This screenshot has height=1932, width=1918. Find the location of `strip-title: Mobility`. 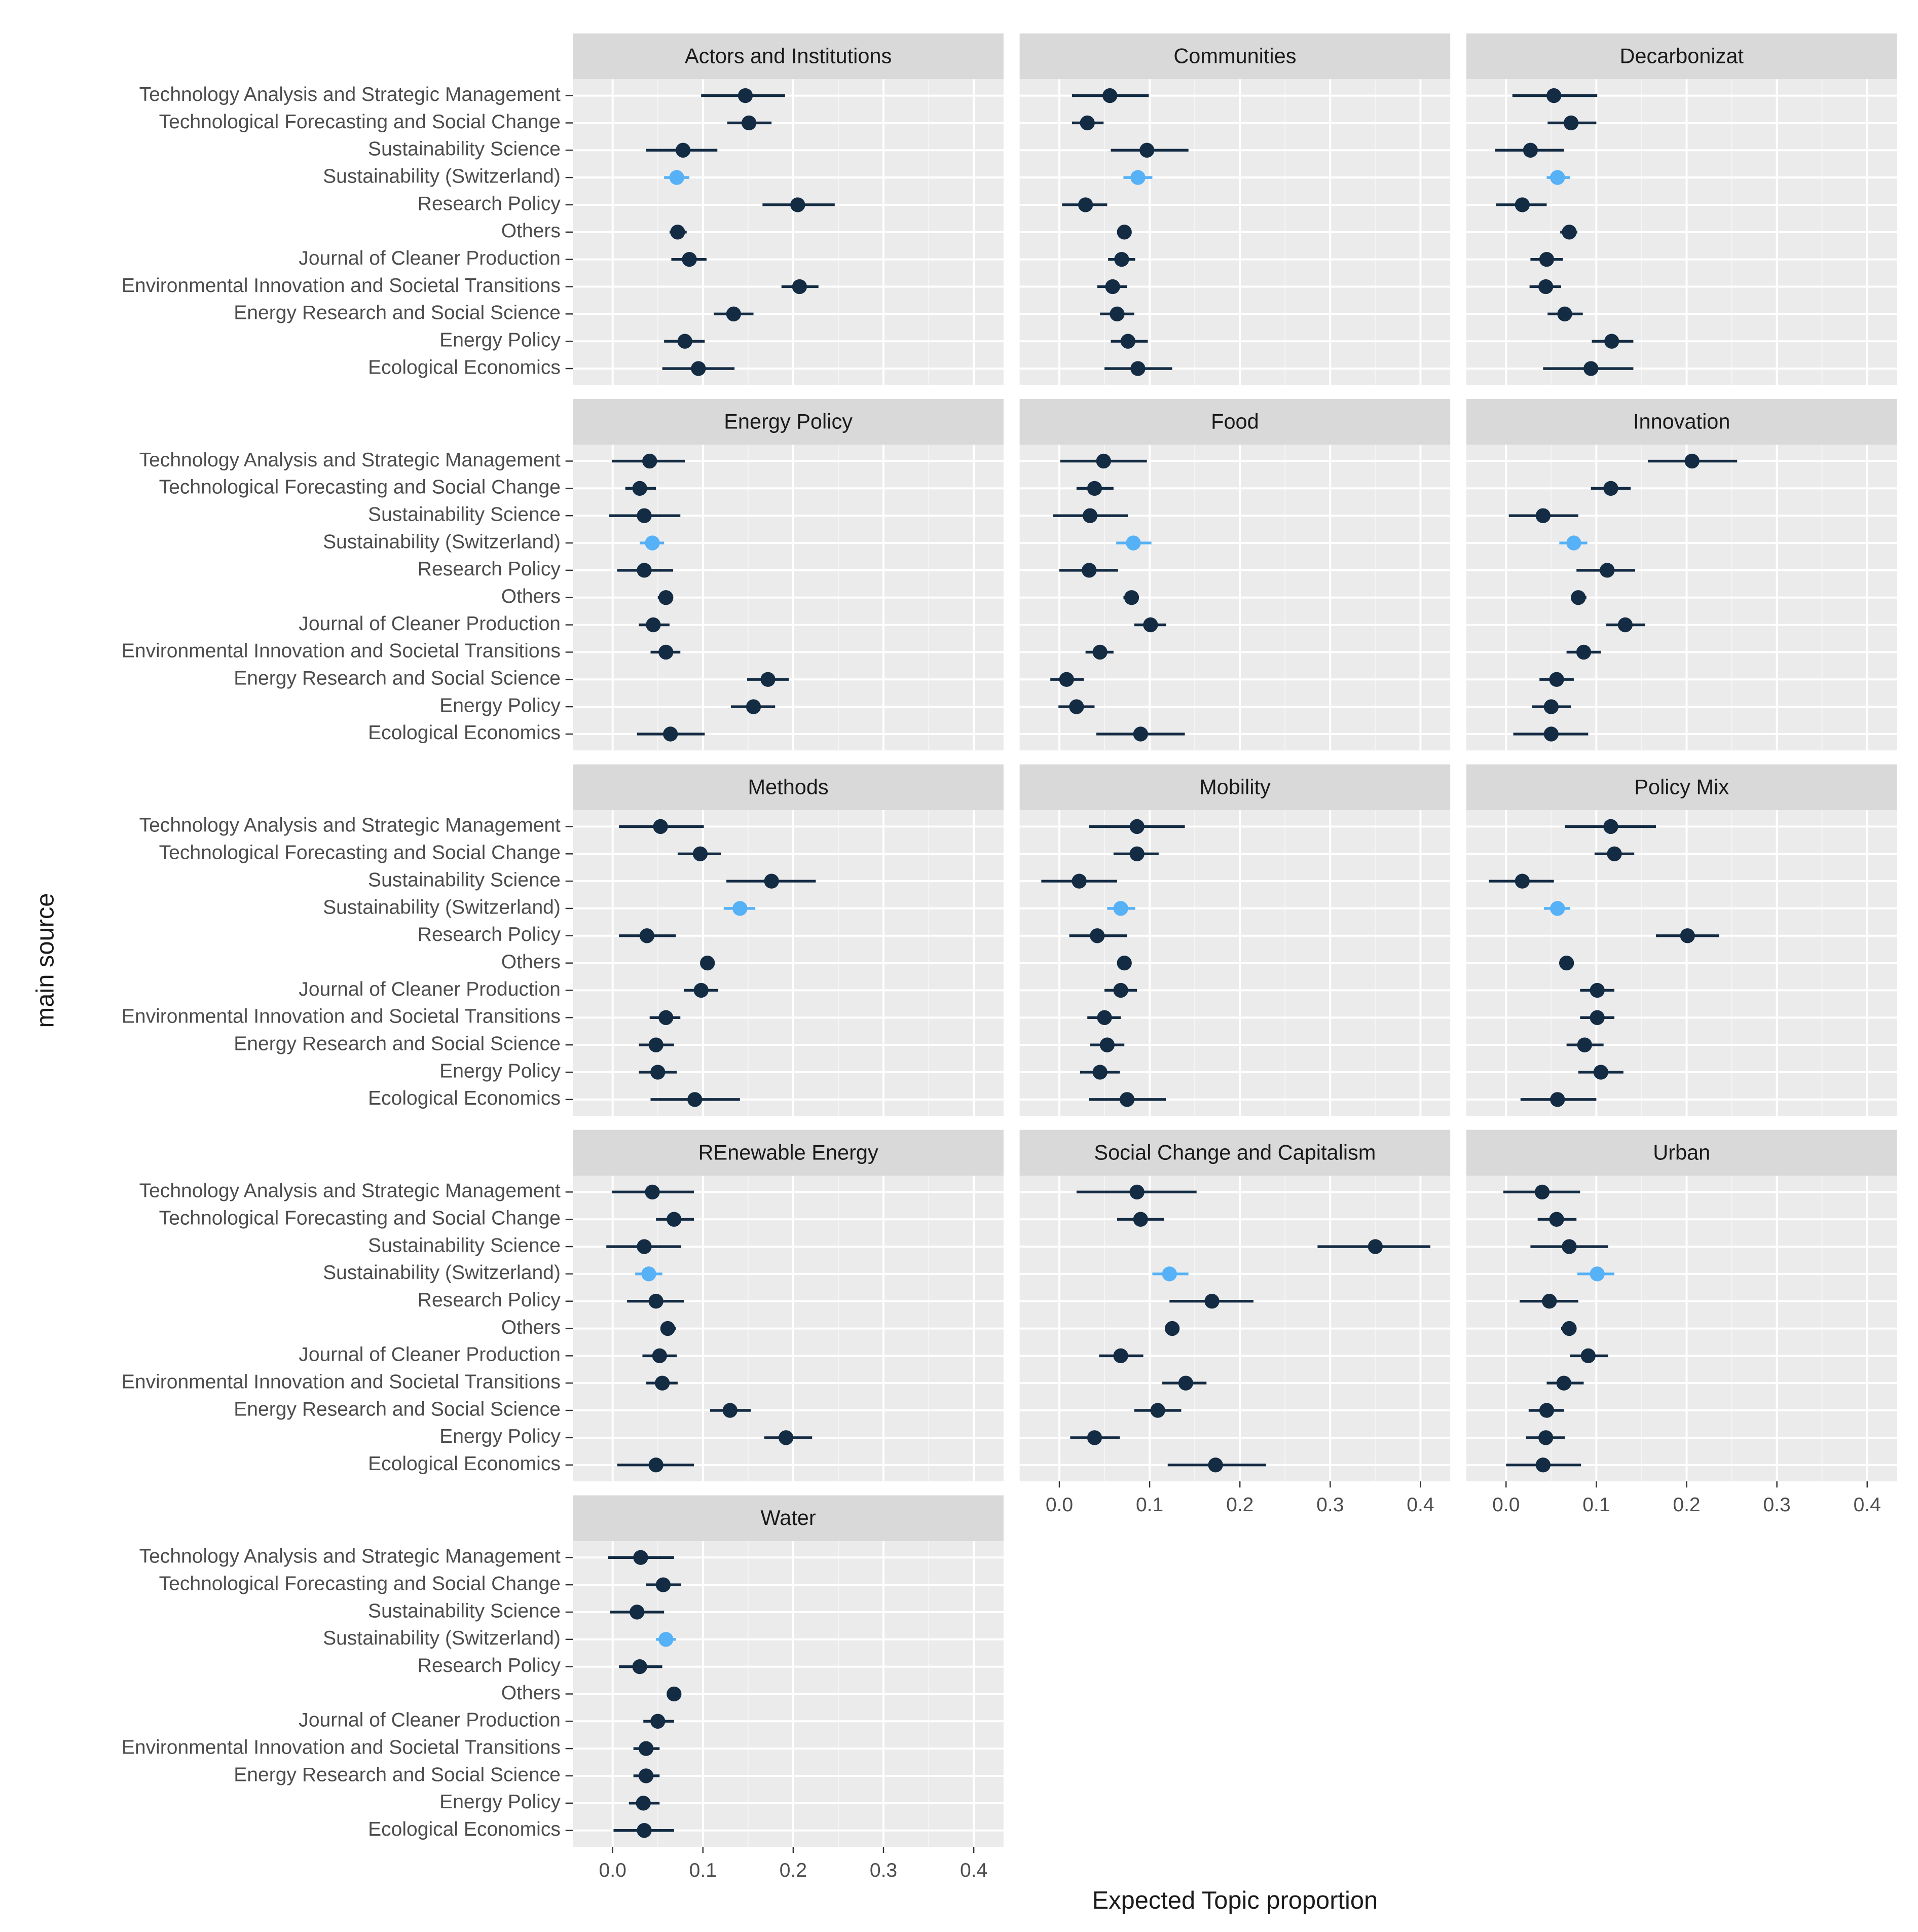

strip-title: Mobility is located at coordinates (1235, 787).